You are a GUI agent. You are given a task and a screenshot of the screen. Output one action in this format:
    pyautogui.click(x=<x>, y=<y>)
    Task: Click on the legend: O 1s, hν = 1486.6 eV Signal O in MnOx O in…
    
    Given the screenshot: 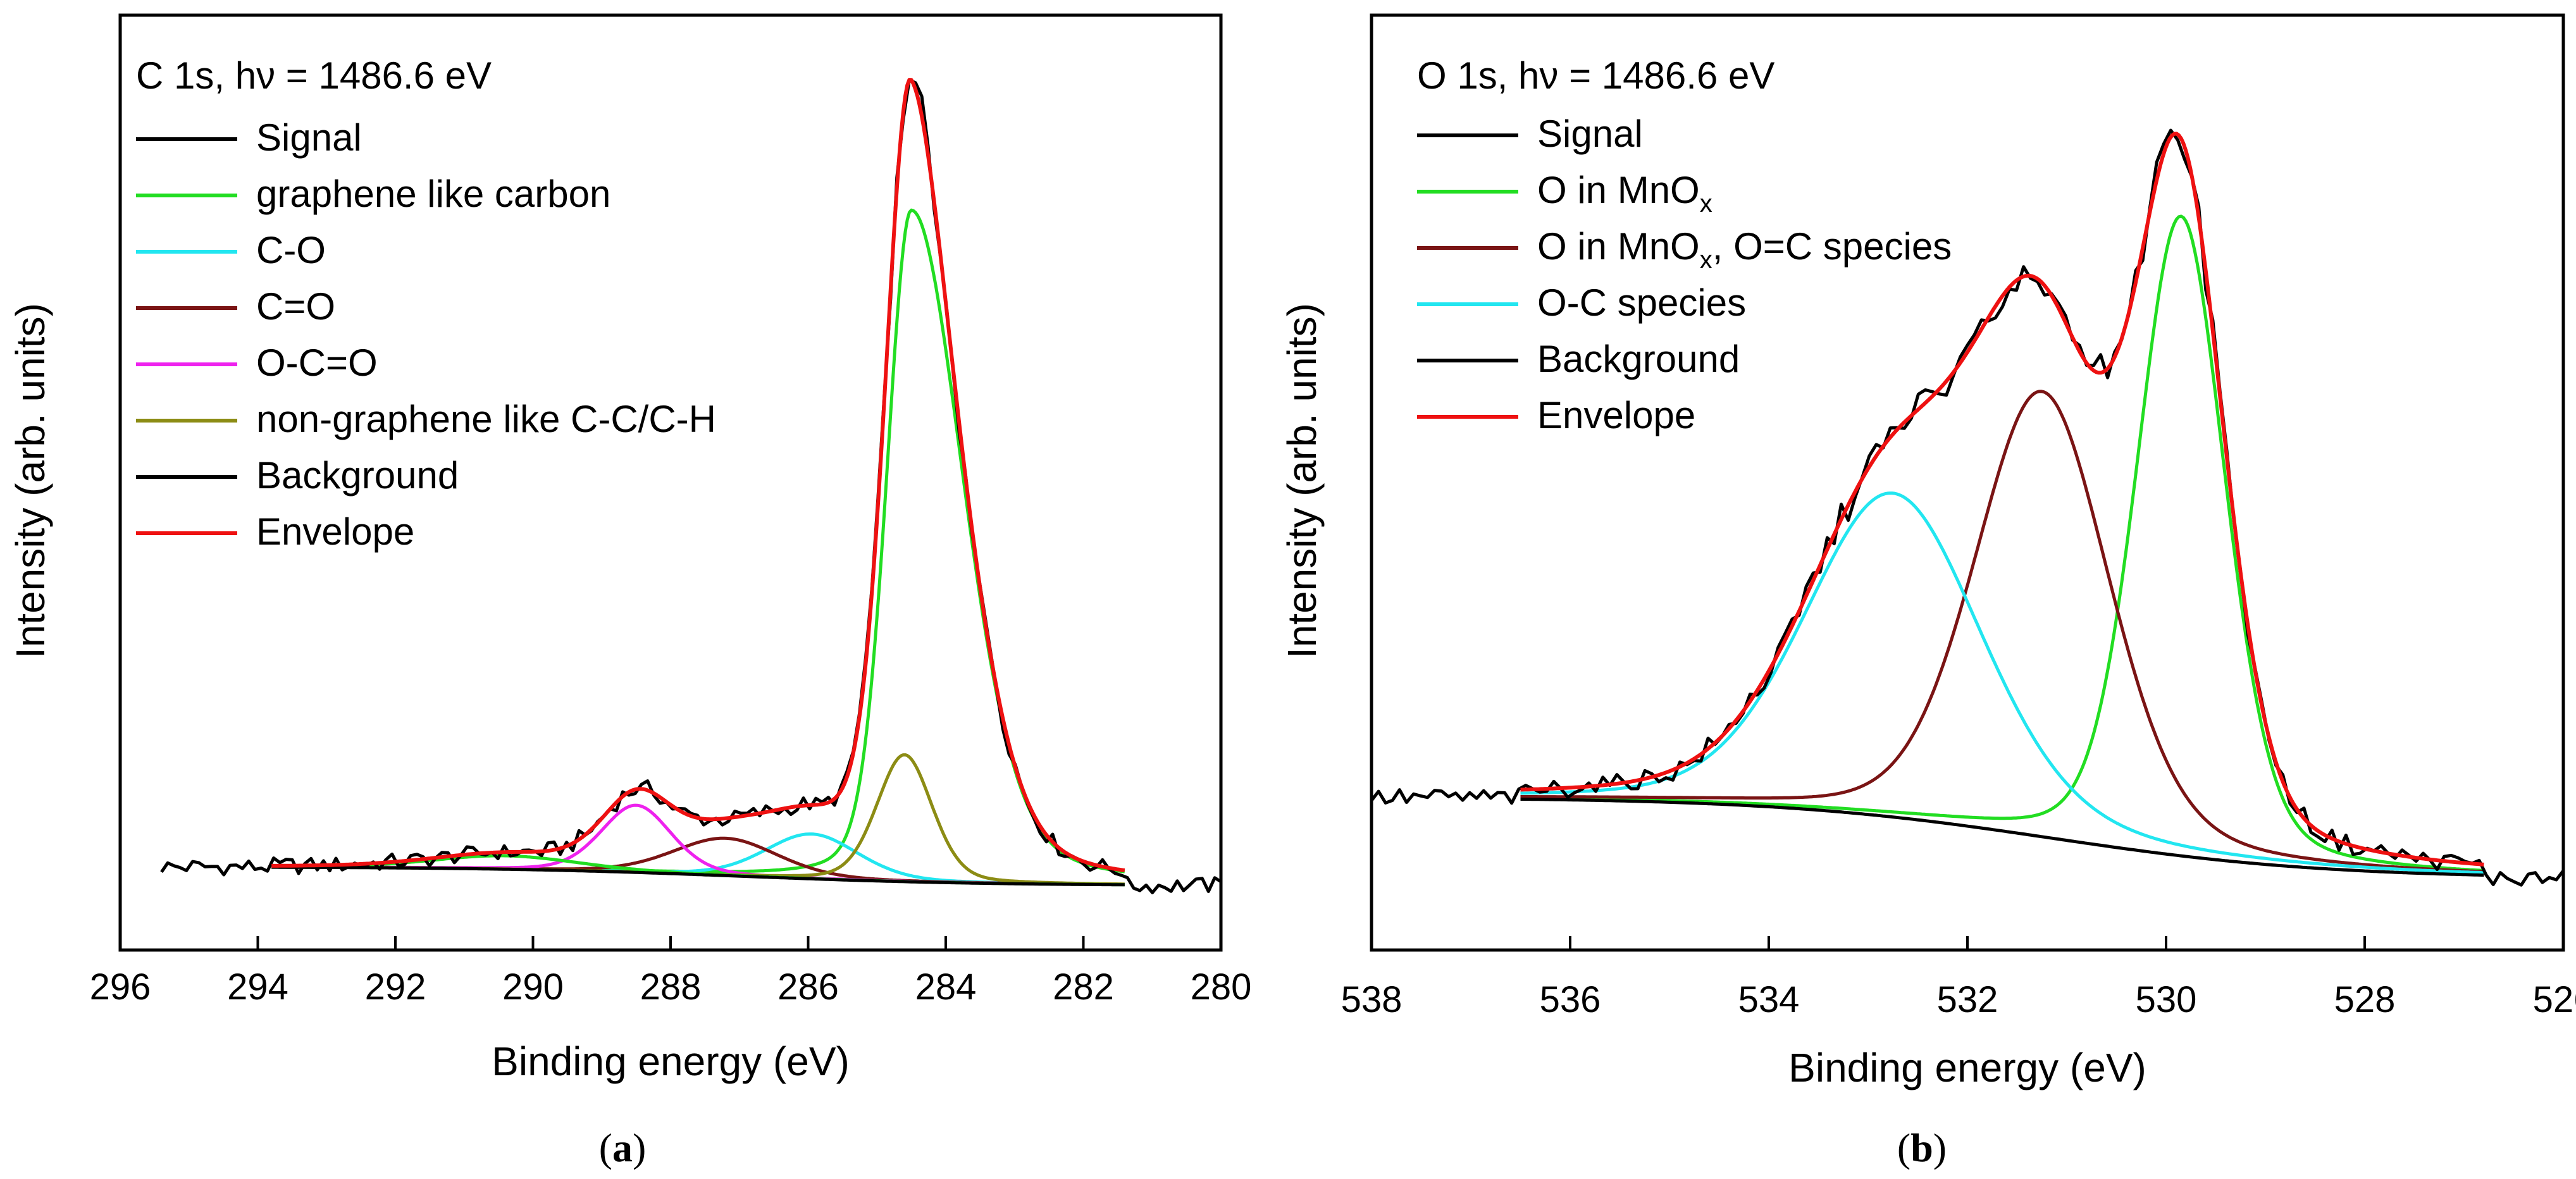 What is the action you would take?
    pyautogui.click(x=1685, y=245)
    